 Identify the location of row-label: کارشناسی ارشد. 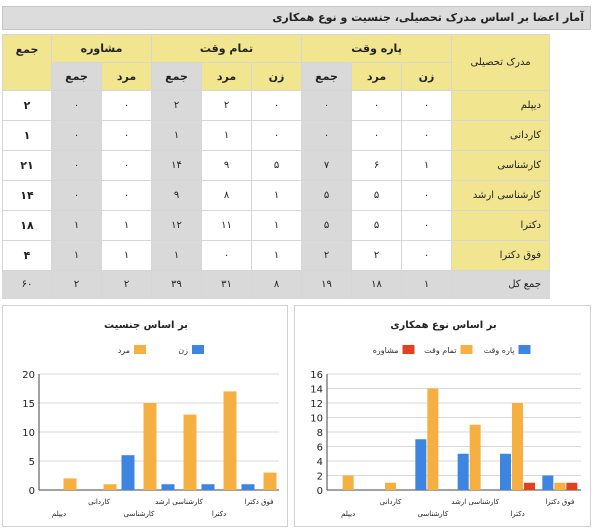
(501, 195).